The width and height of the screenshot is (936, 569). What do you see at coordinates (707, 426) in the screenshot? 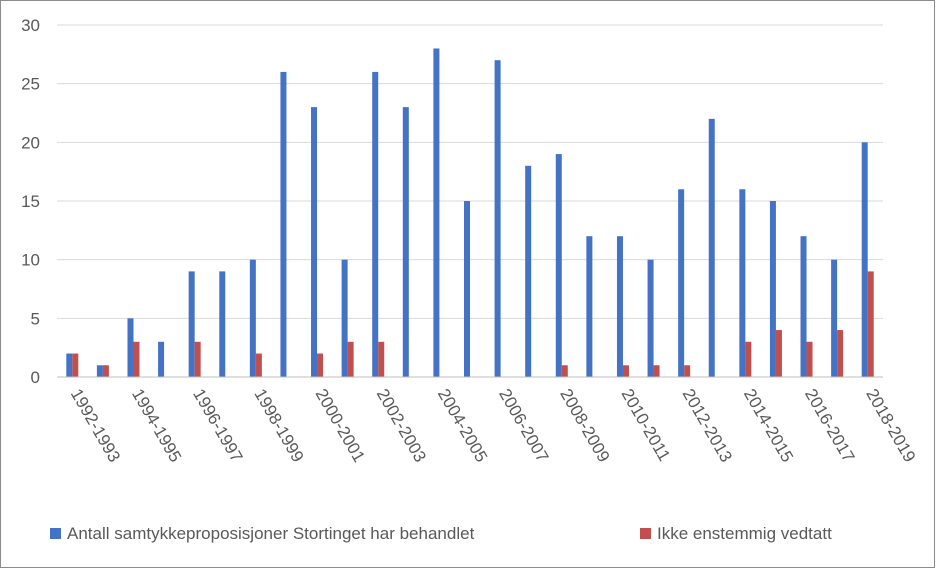
I see `x-tick-label: 2012-2013` at bounding box center [707, 426].